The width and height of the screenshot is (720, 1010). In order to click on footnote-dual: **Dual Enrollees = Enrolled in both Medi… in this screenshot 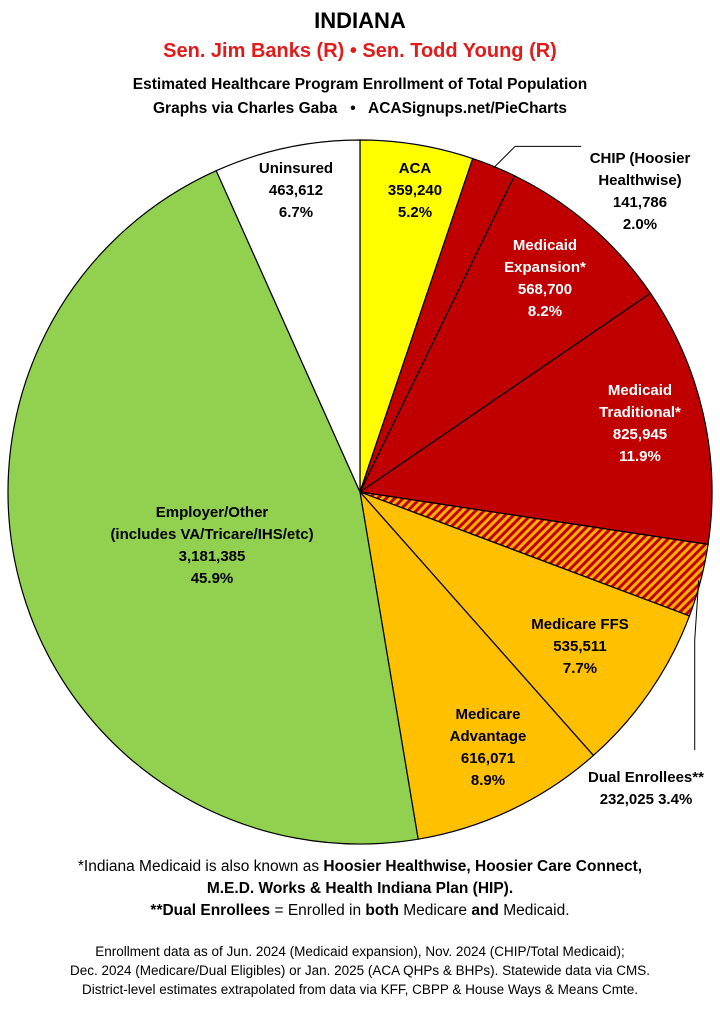, I will do `click(360, 911)`.